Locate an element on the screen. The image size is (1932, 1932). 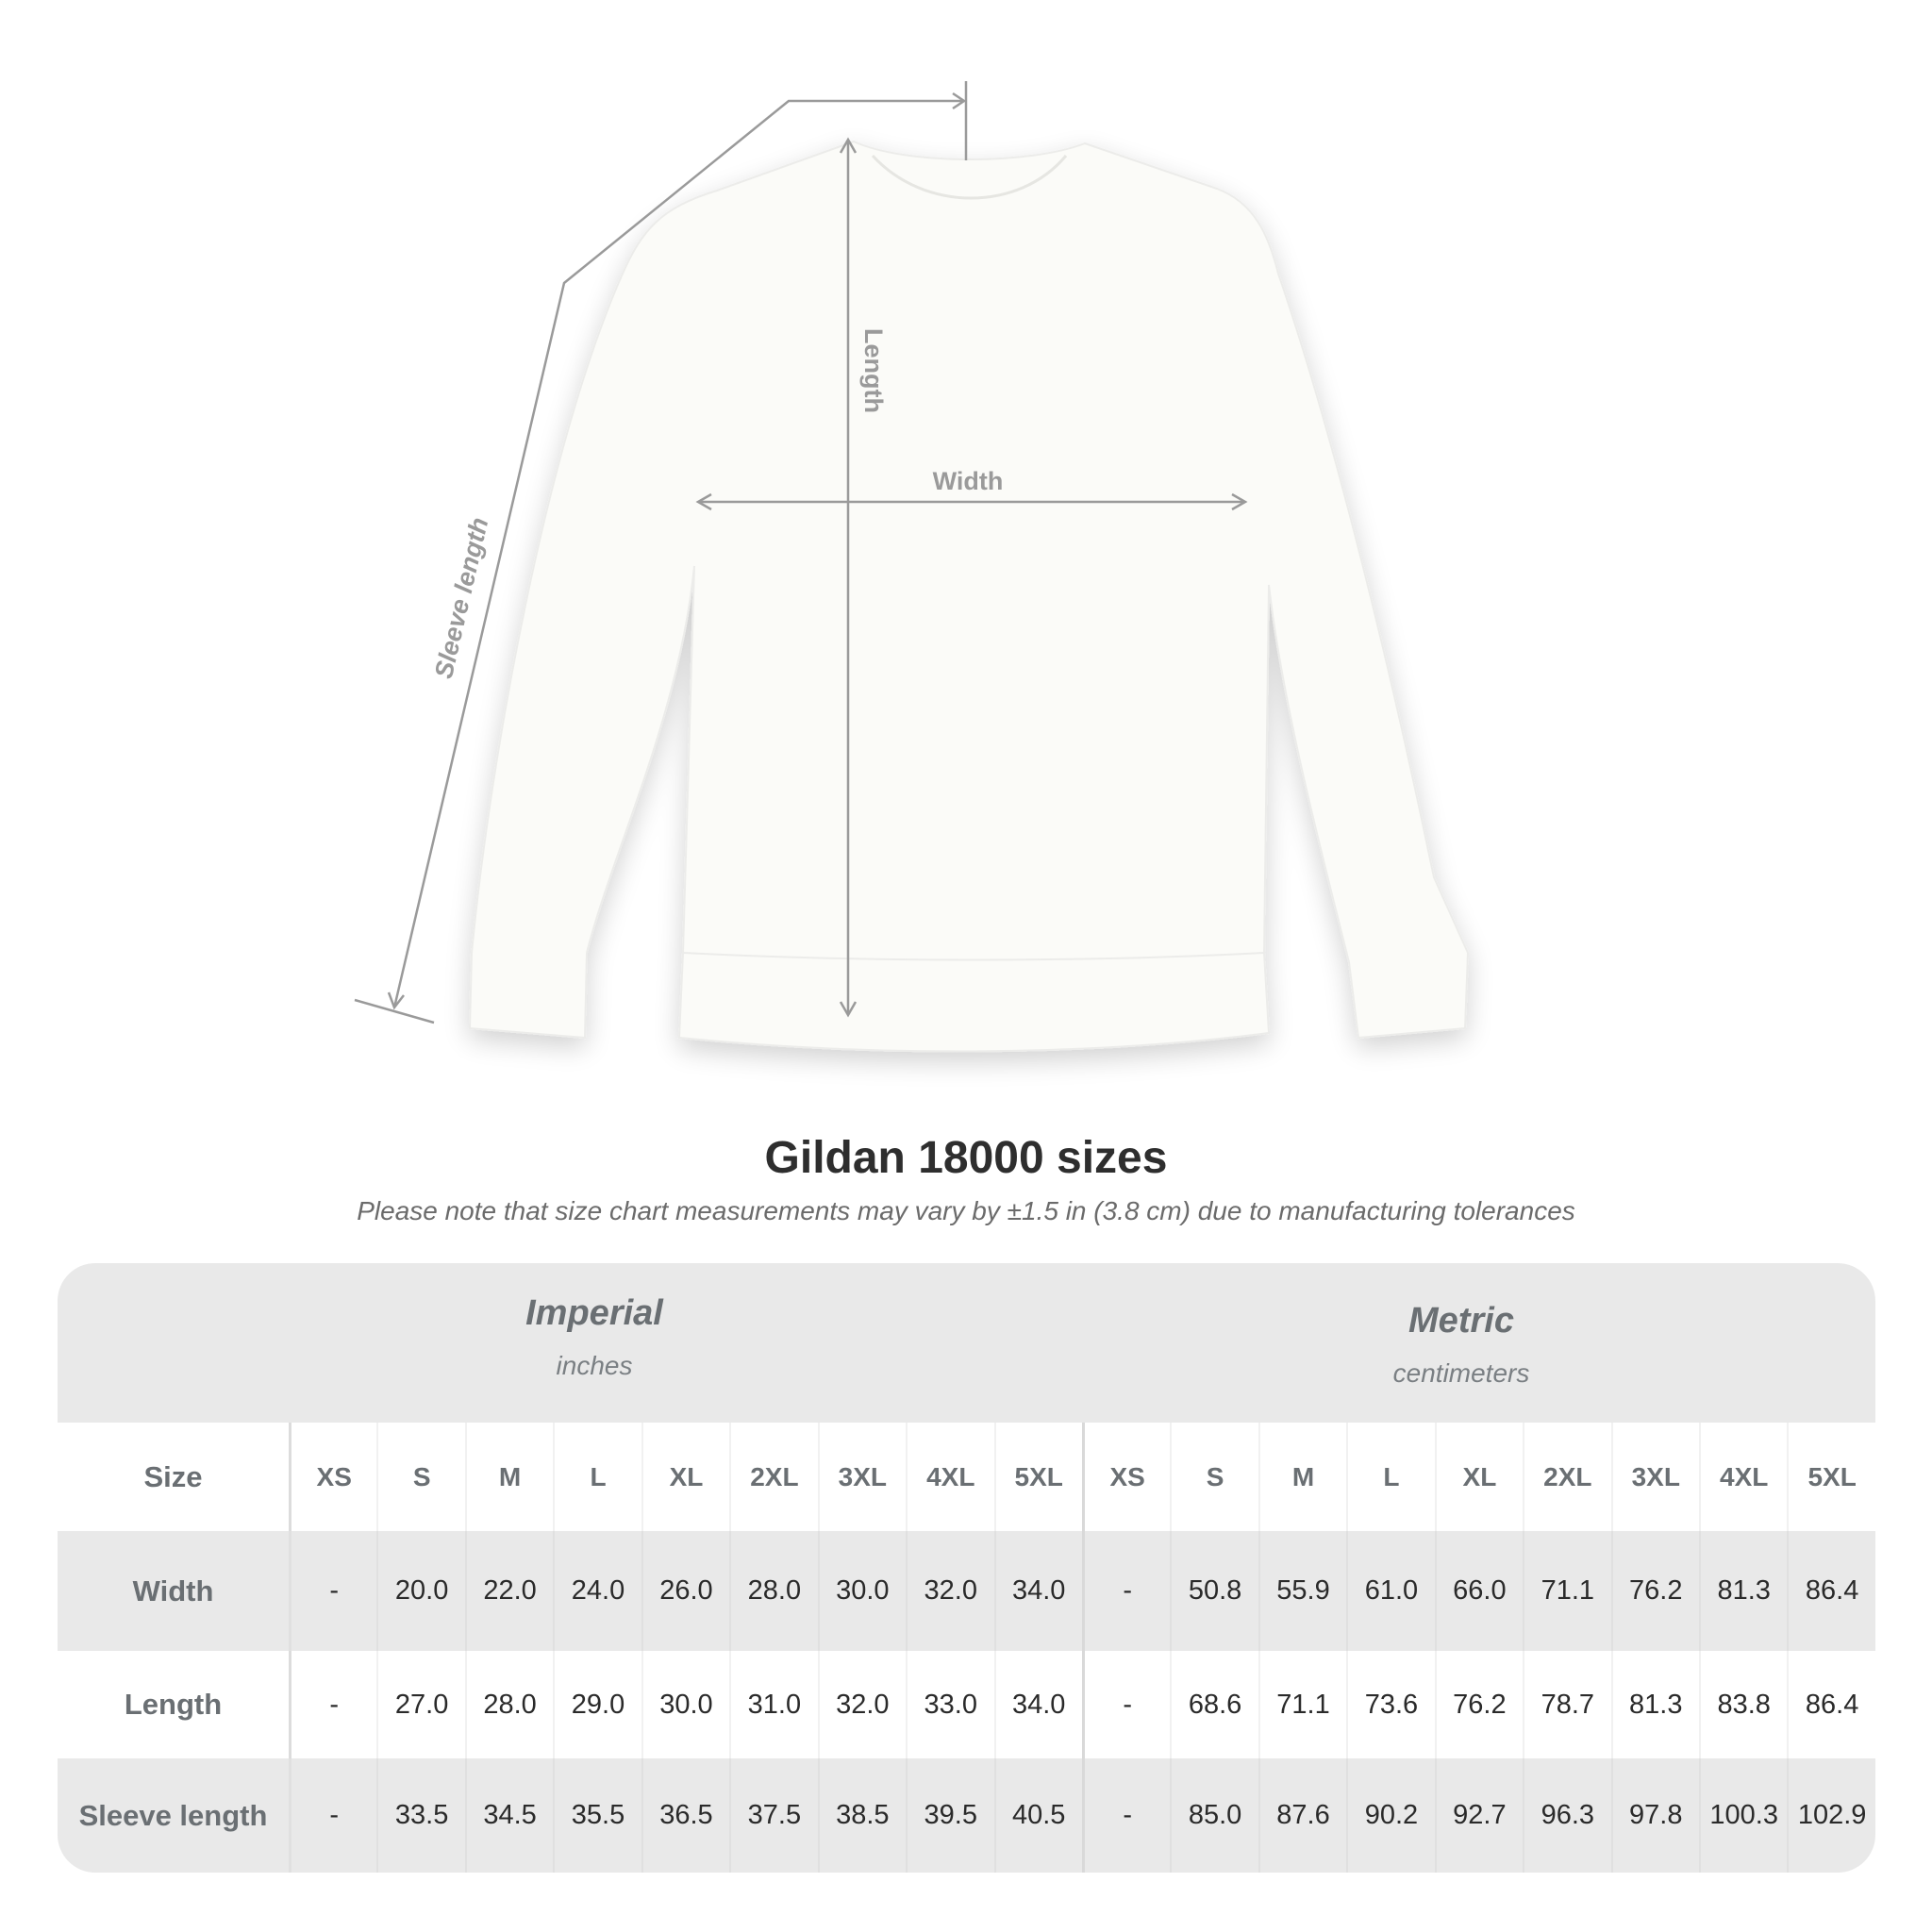
table-cell: 33.0 is located at coordinates (949, 1704).